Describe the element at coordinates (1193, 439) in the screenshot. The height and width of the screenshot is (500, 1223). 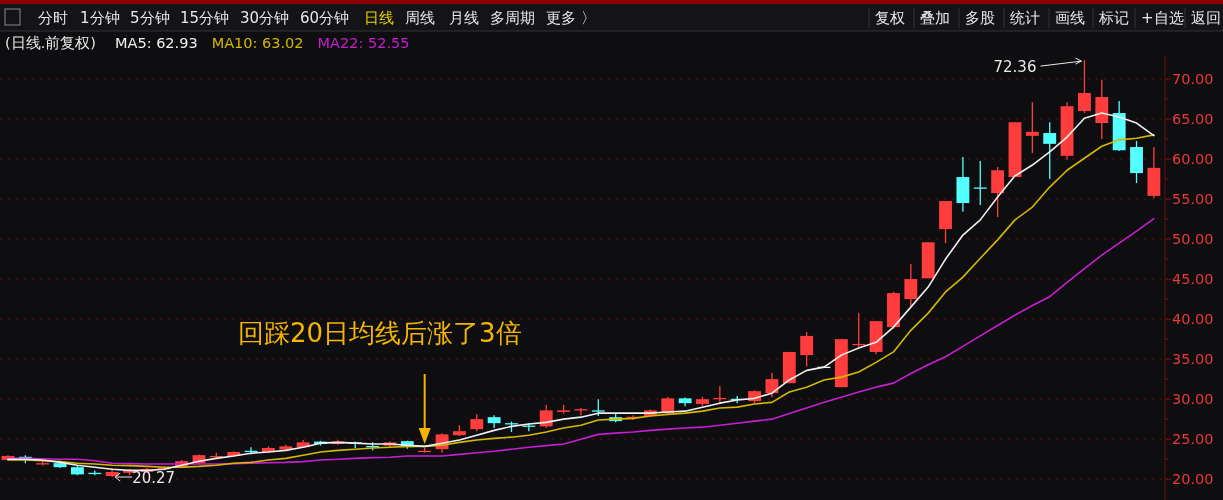
I see `y-tick-label: 25.00` at that location.